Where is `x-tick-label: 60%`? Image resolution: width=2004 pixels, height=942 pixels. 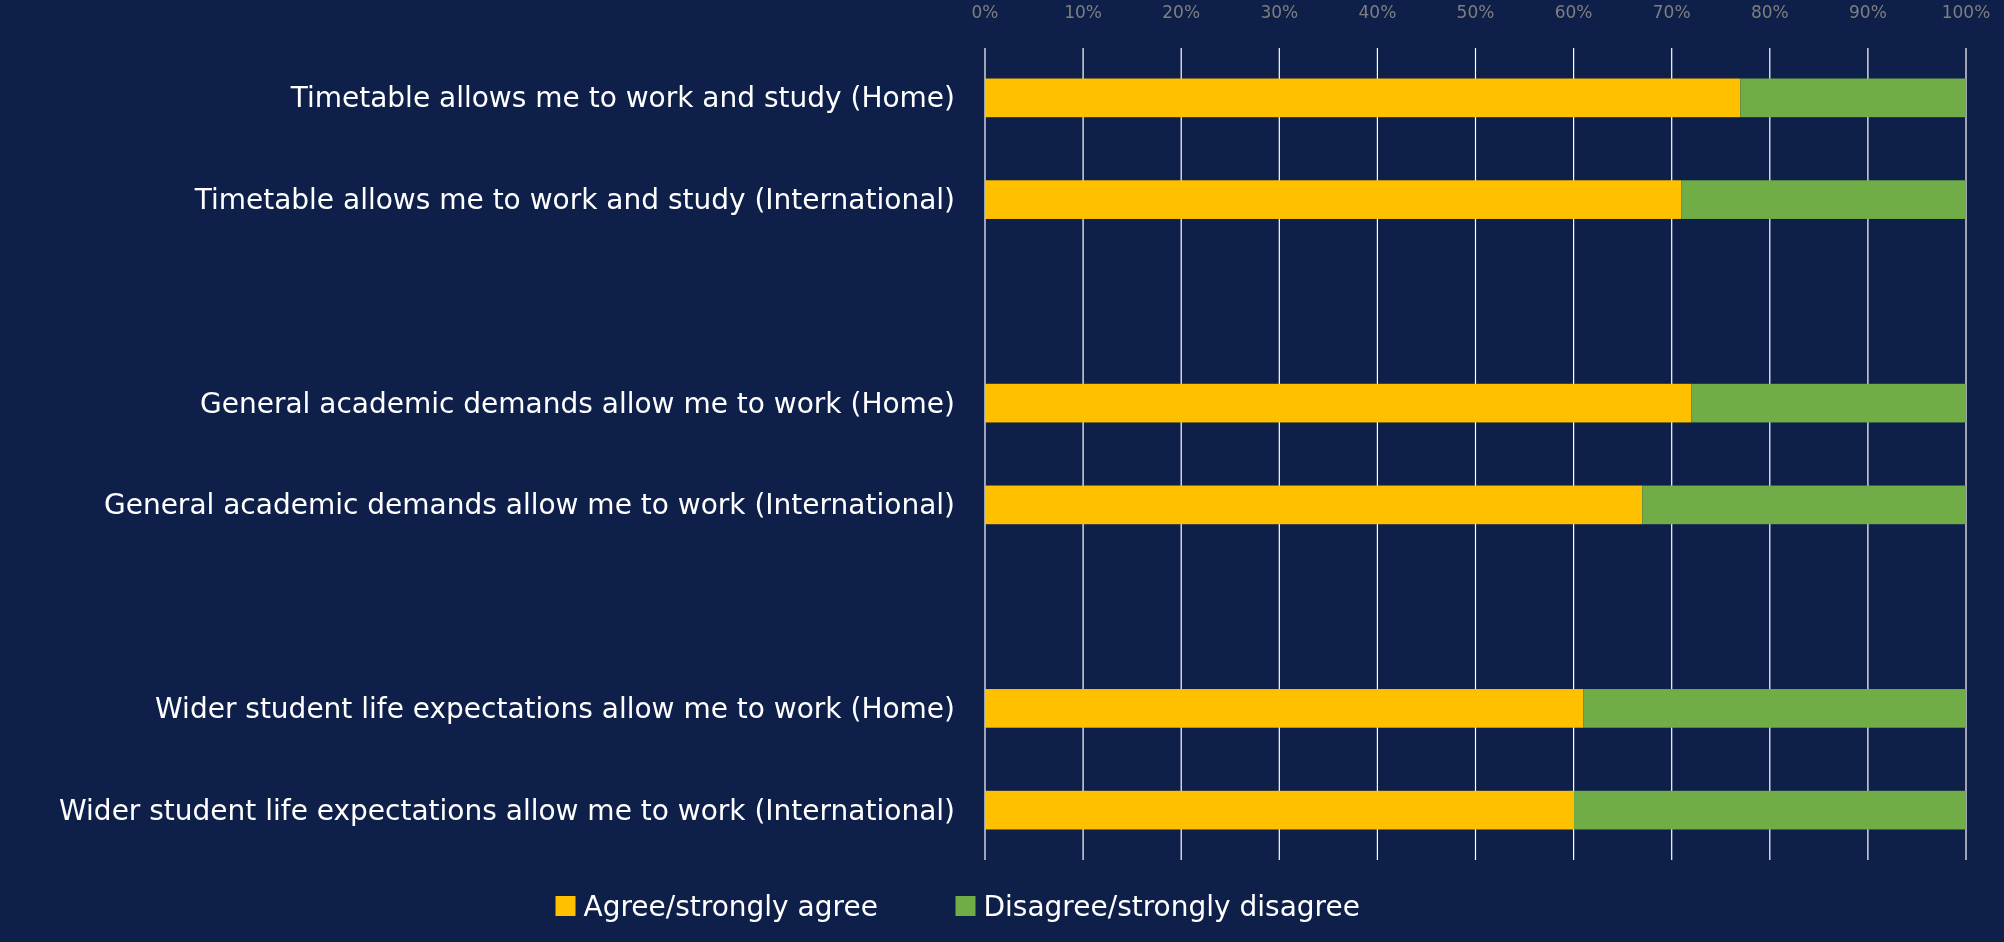 x-tick-label: 60% is located at coordinates (1573, 12).